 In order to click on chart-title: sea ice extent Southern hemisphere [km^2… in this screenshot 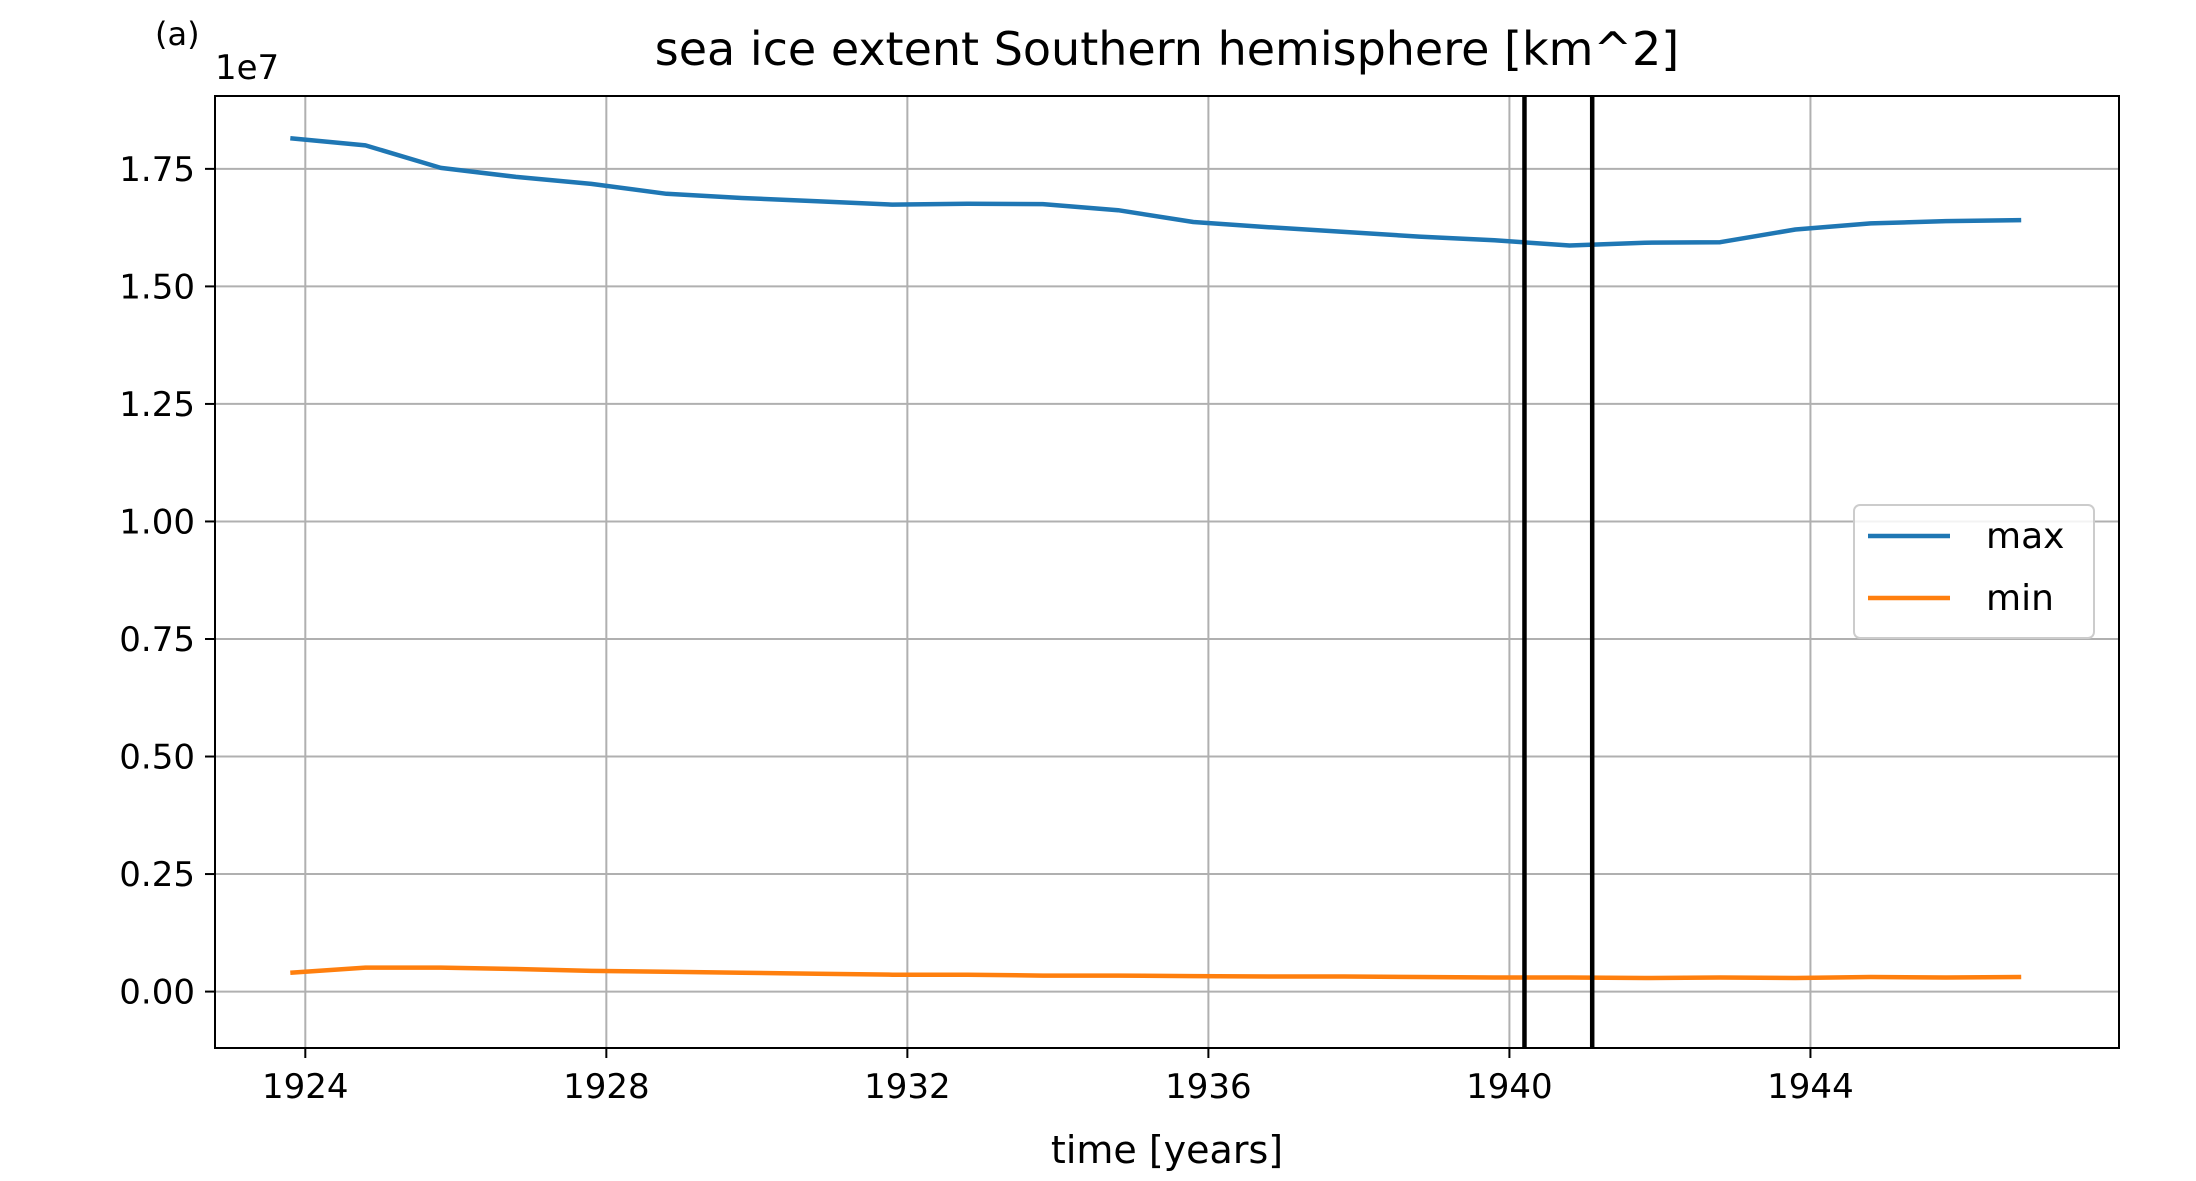, I will do `click(1167, 49)`.